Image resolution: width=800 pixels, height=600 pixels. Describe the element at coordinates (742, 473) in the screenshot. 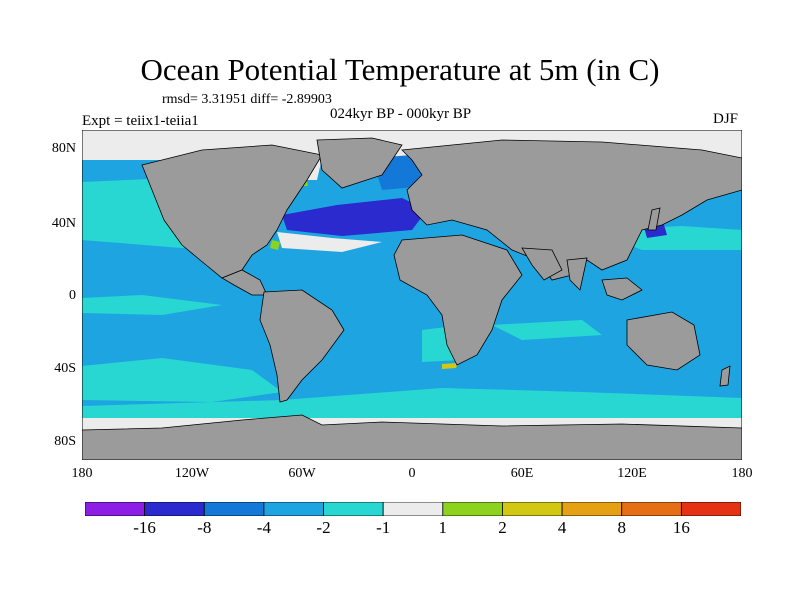

I see `lon-label-180e: 180` at that location.